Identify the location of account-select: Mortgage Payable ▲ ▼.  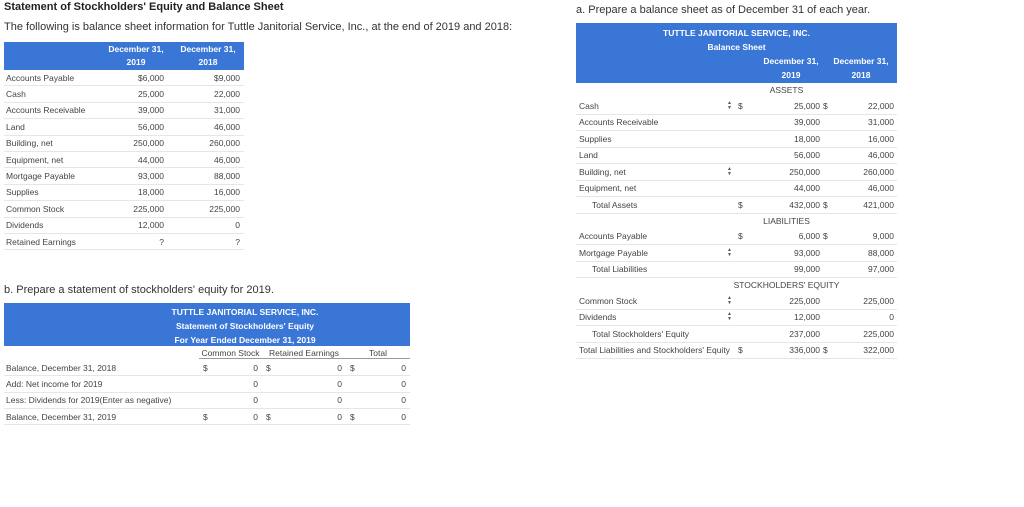
(657, 252).